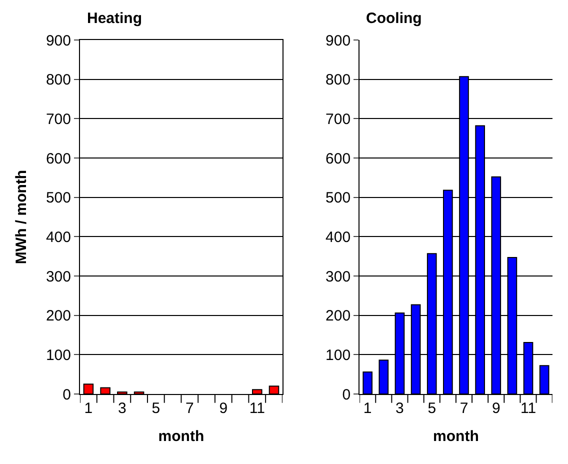 The image size is (568, 464). I want to click on chart-title: Cooling, so click(394, 18).